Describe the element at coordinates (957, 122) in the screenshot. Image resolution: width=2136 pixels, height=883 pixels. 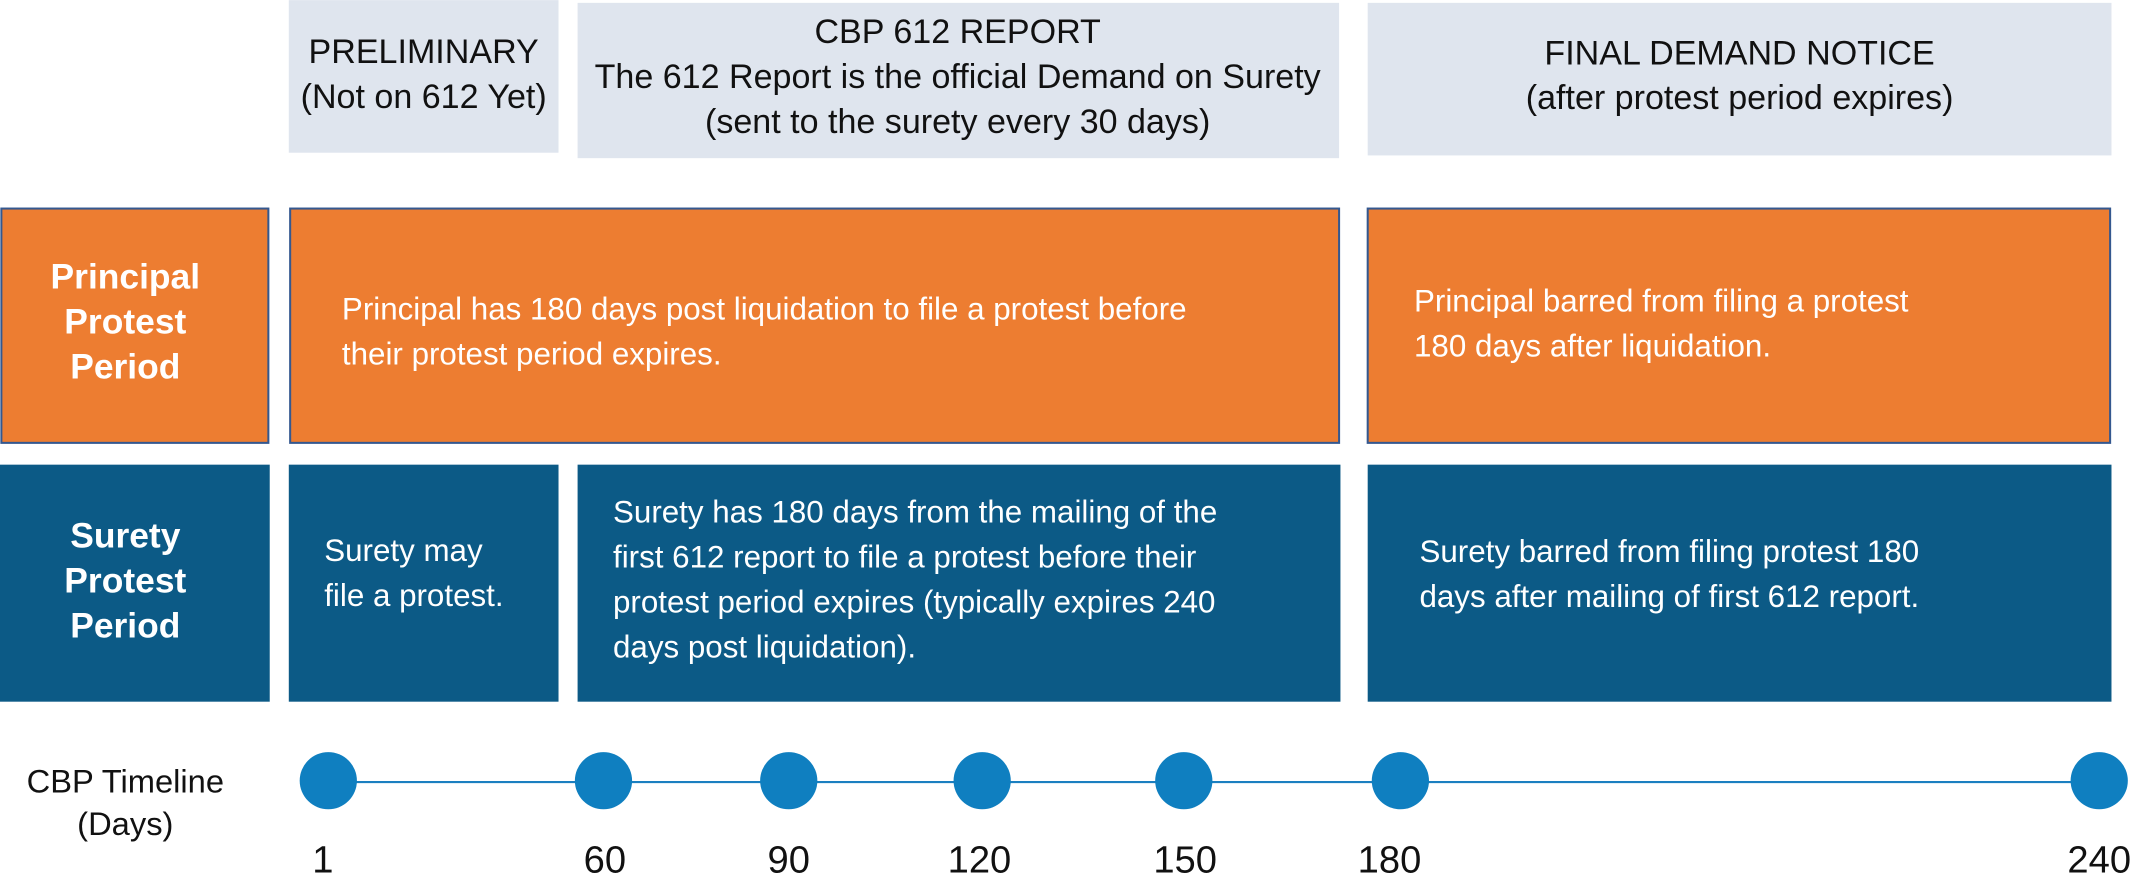
I see `header-text: (sent to the surety every 30 days)` at that location.